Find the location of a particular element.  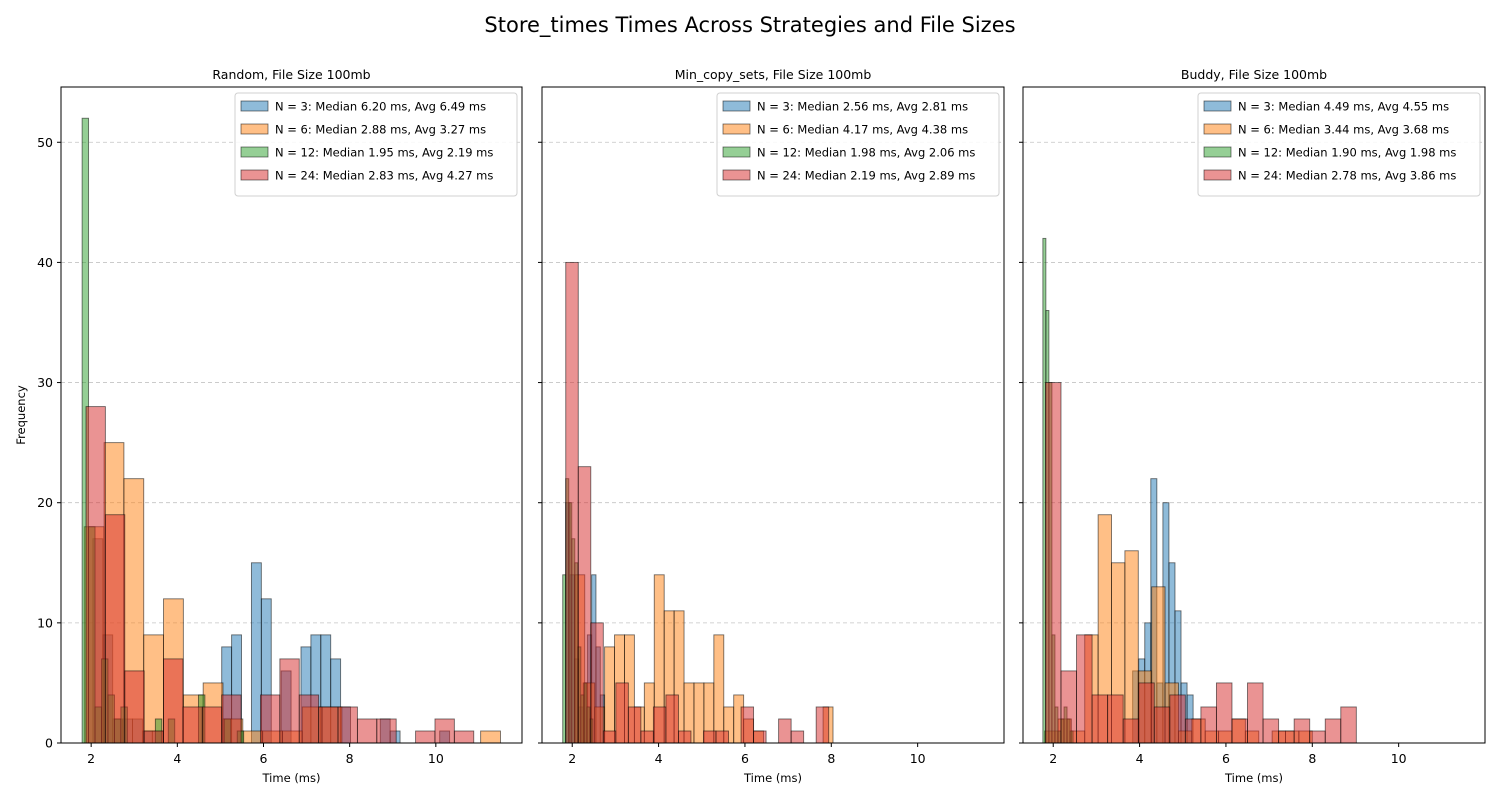

legend-entry: N = 24: Median 2.19 ms, Avg 2.89 ms is located at coordinates (866, 176).